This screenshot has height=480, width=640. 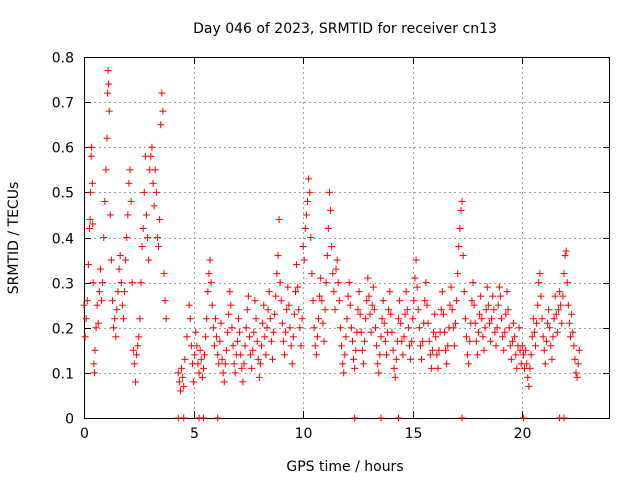 I want to click on x-tick-label: 10, so click(x=304, y=434).